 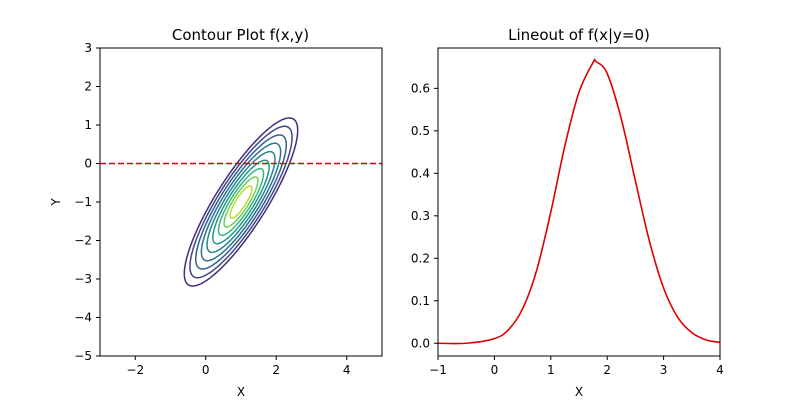 What do you see at coordinates (664, 370) in the screenshot?
I see `1-x-tick-label: 3` at bounding box center [664, 370].